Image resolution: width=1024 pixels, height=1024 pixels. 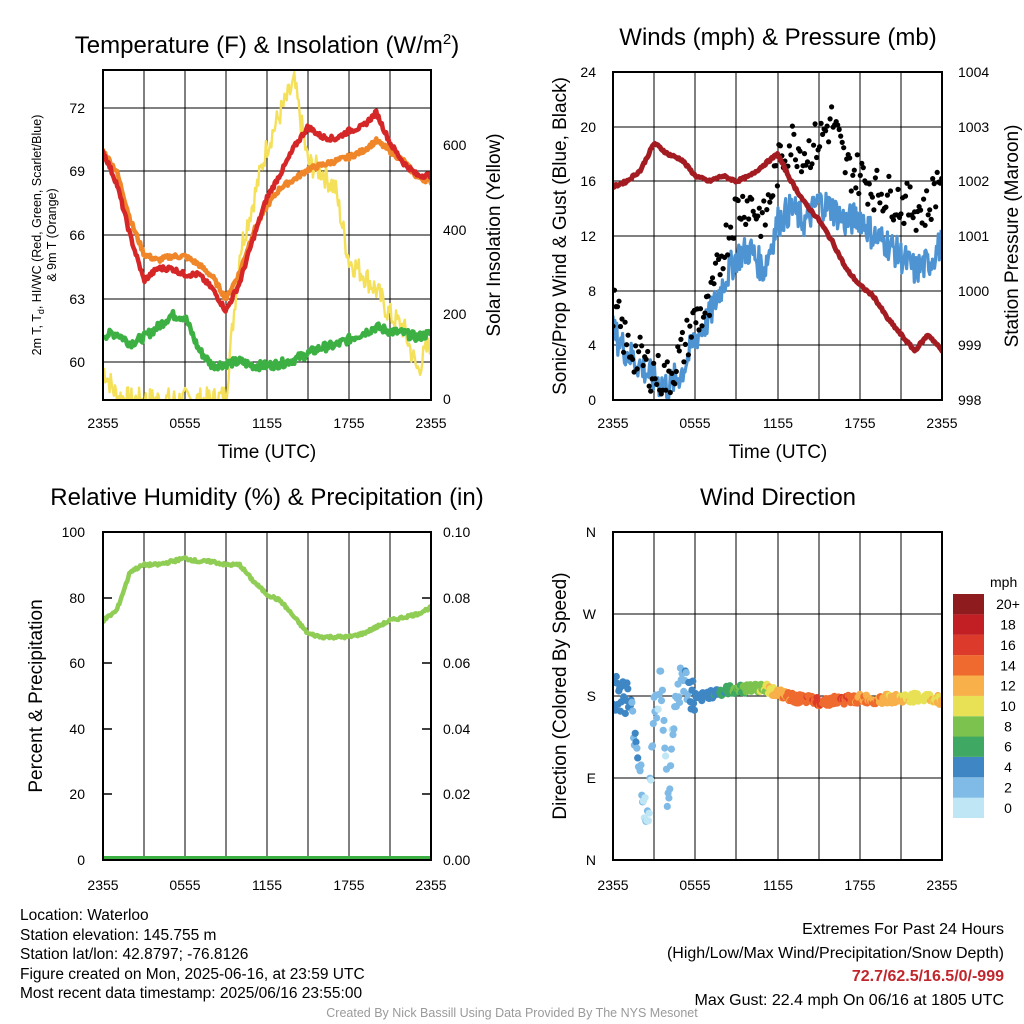 What do you see at coordinates (1008, 625) in the screenshot?
I see `speed-legend-label: 18` at bounding box center [1008, 625].